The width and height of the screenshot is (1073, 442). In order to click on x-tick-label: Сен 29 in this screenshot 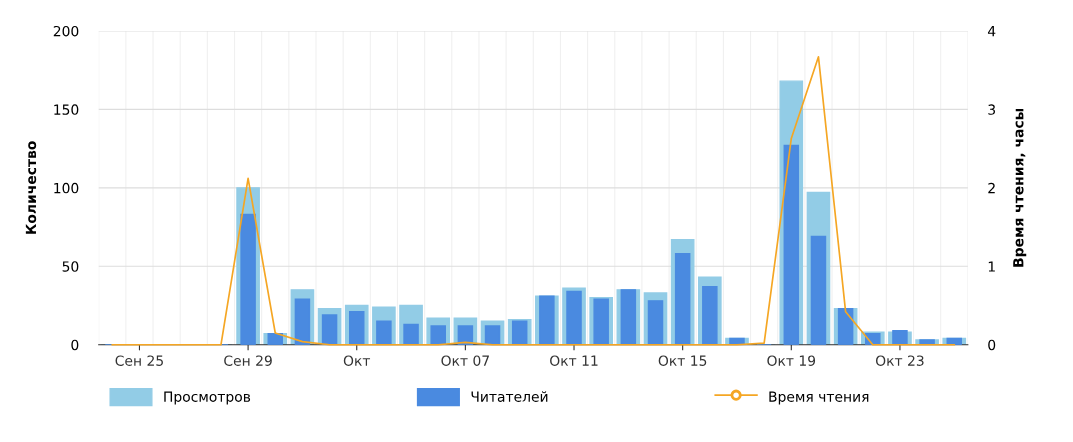, I will do `click(248, 360)`.